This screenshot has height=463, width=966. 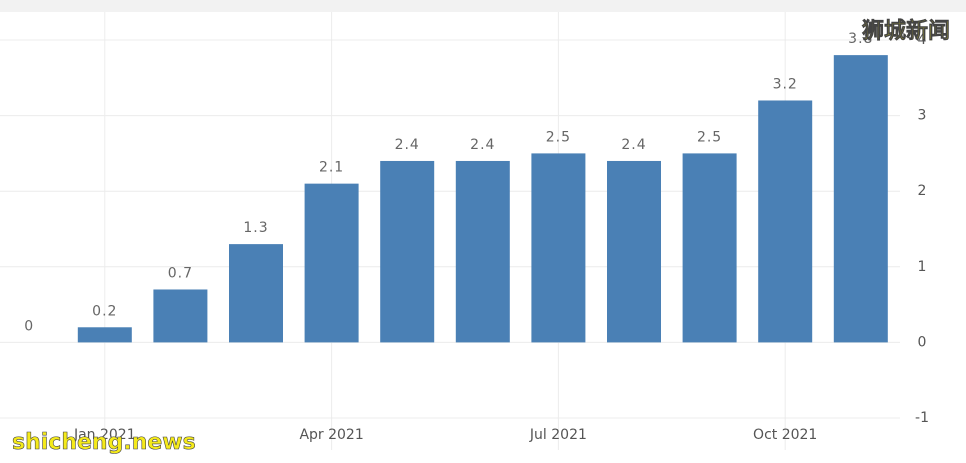 What do you see at coordinates (922, 267) in the screenshot?
I see `y-tick-label: 1` at bounding box center [922, 267].